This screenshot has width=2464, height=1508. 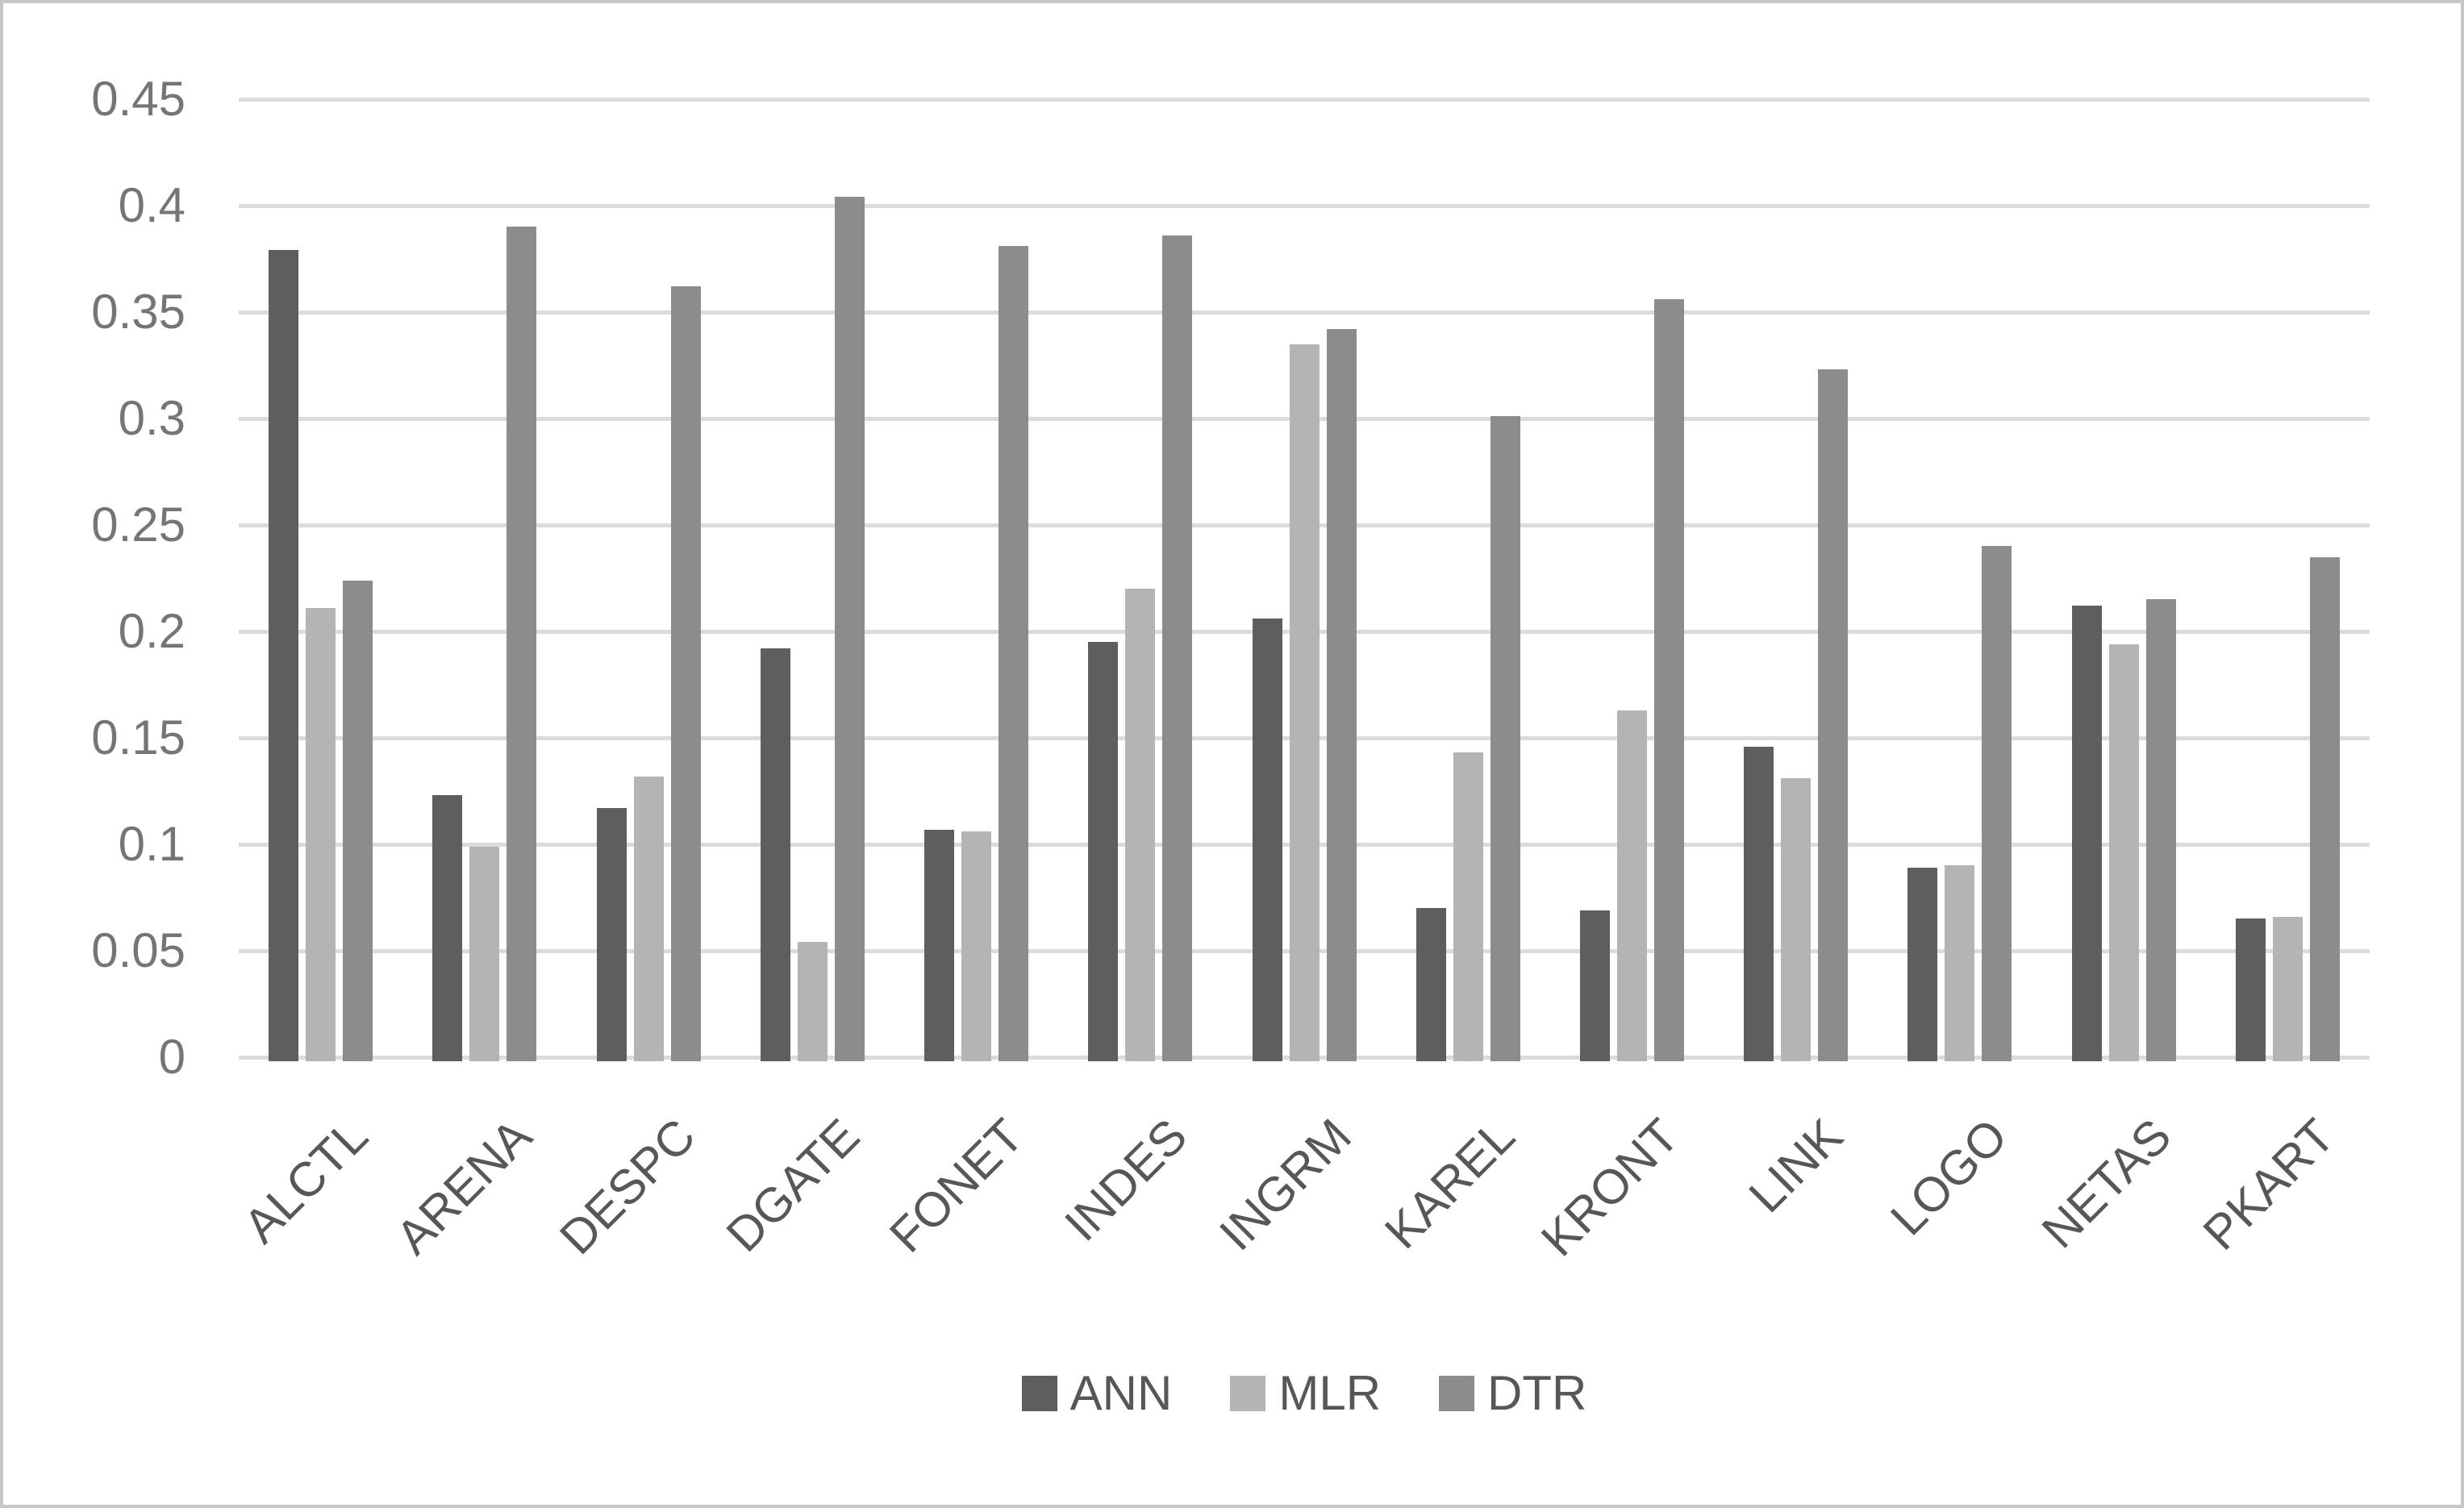 What do you see at coordinates (522, 644) in the screenshot?
I see `bar-ARENA-DTR` at bounding box center [522, 644].